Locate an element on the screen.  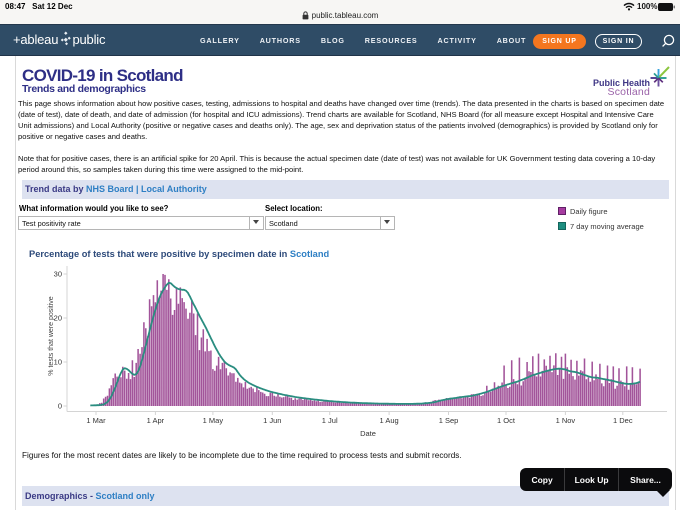
svg-text: 1 Jun is located at coordinates (272, 420).